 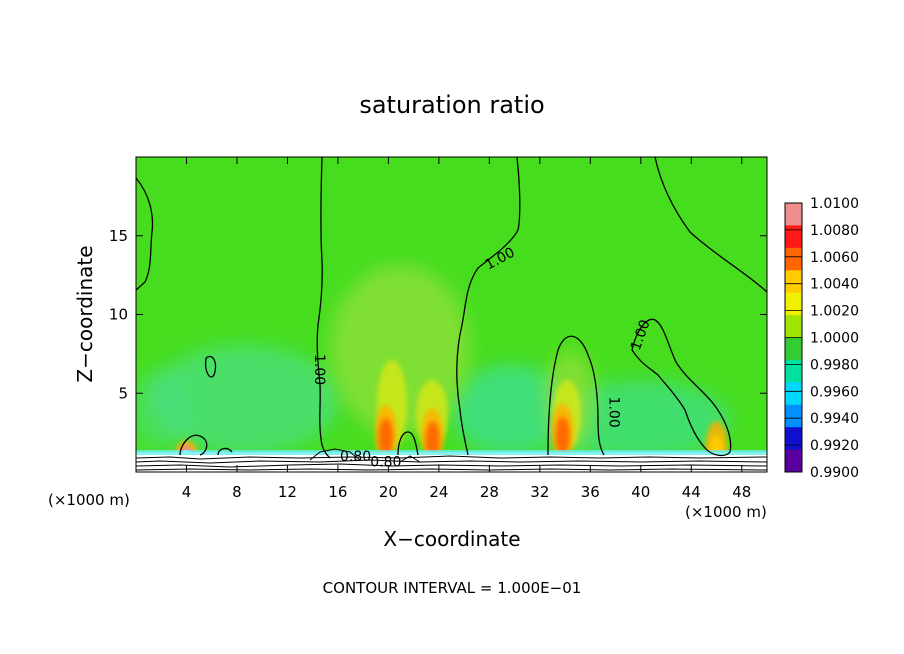 What do you see at coordinates (834, 473) in the screenshot?
I see `colorbar-label: 0.9900` at bounding box center [834, 473].